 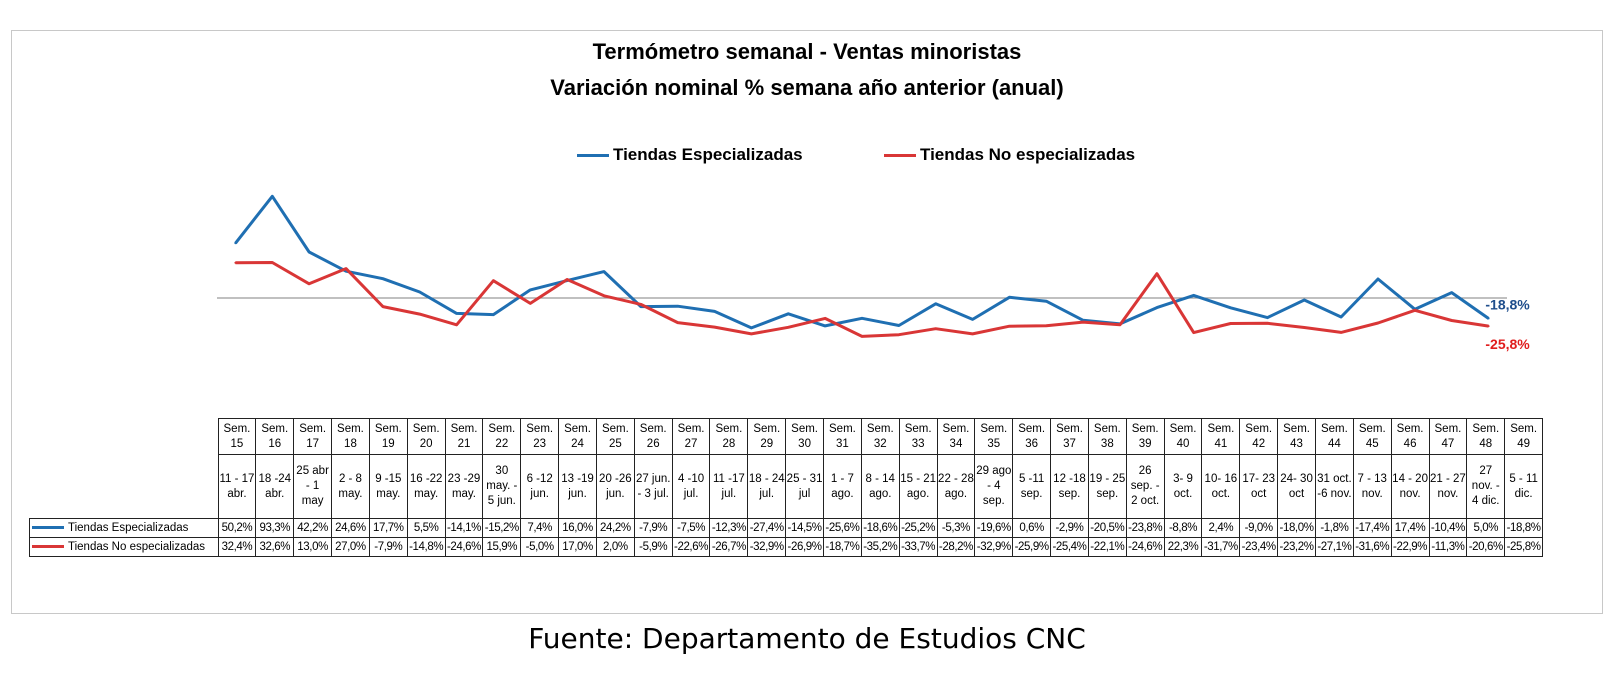 What do you see at coordinates (540, 486) in the screenshot?
I see `table-date-cell: 6 -12 jun.` at bounding box center [540, 486].